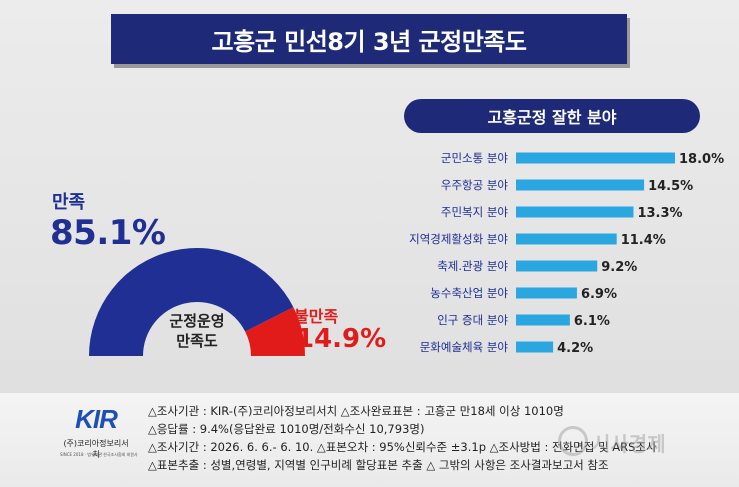 Image resolution: width=739 pixels, height=487 pixels. What do you see at coordinates (629, 444) in the screenshot?
I see `watermark: 시사경제` at bounding box center [629, 444].